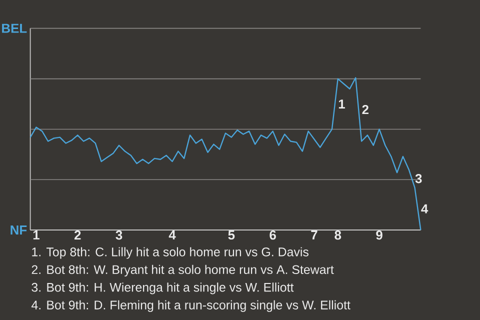  What do you see at coordinates (338, 235) in the screenshot?
I see `x-tick-label: 8` at bounding box center [338, 235].